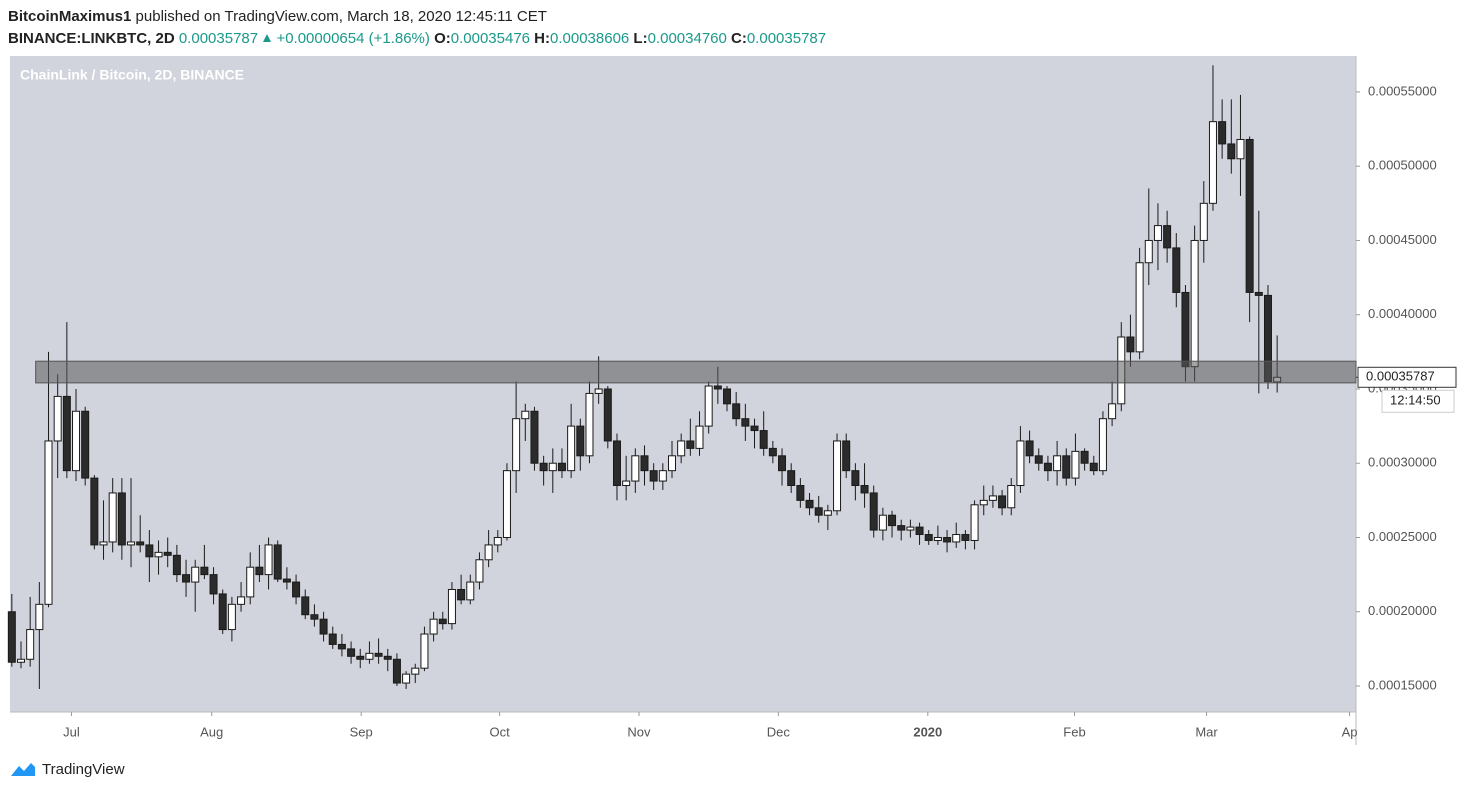  I want to click on x-tick-label: Sep, so click(361, 731).